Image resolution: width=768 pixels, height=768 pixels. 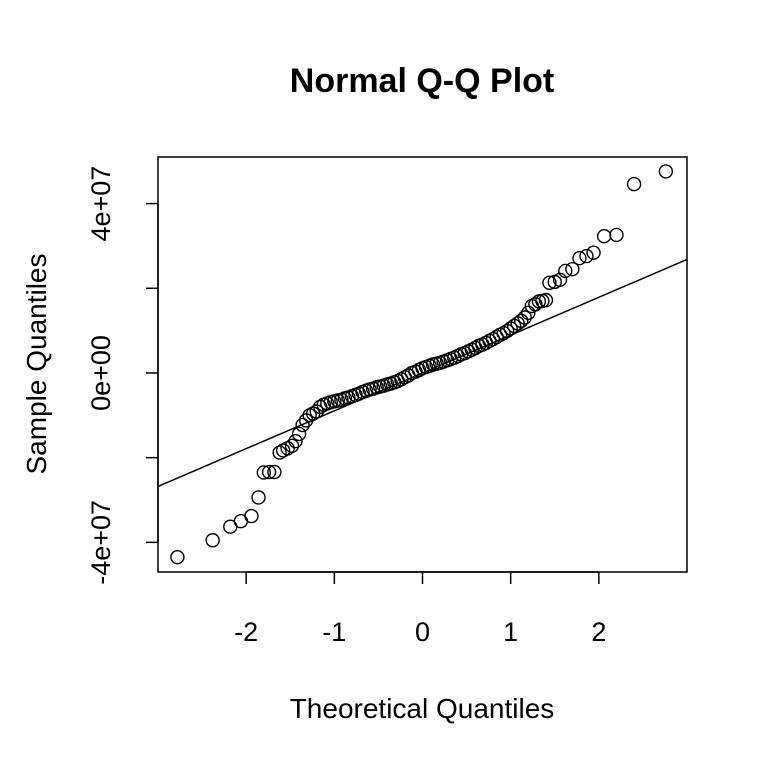 What do you see at coordinates (598, 632) in the screenshot?
I see `x-tick-label: 2` at bounding box center [598, 632].